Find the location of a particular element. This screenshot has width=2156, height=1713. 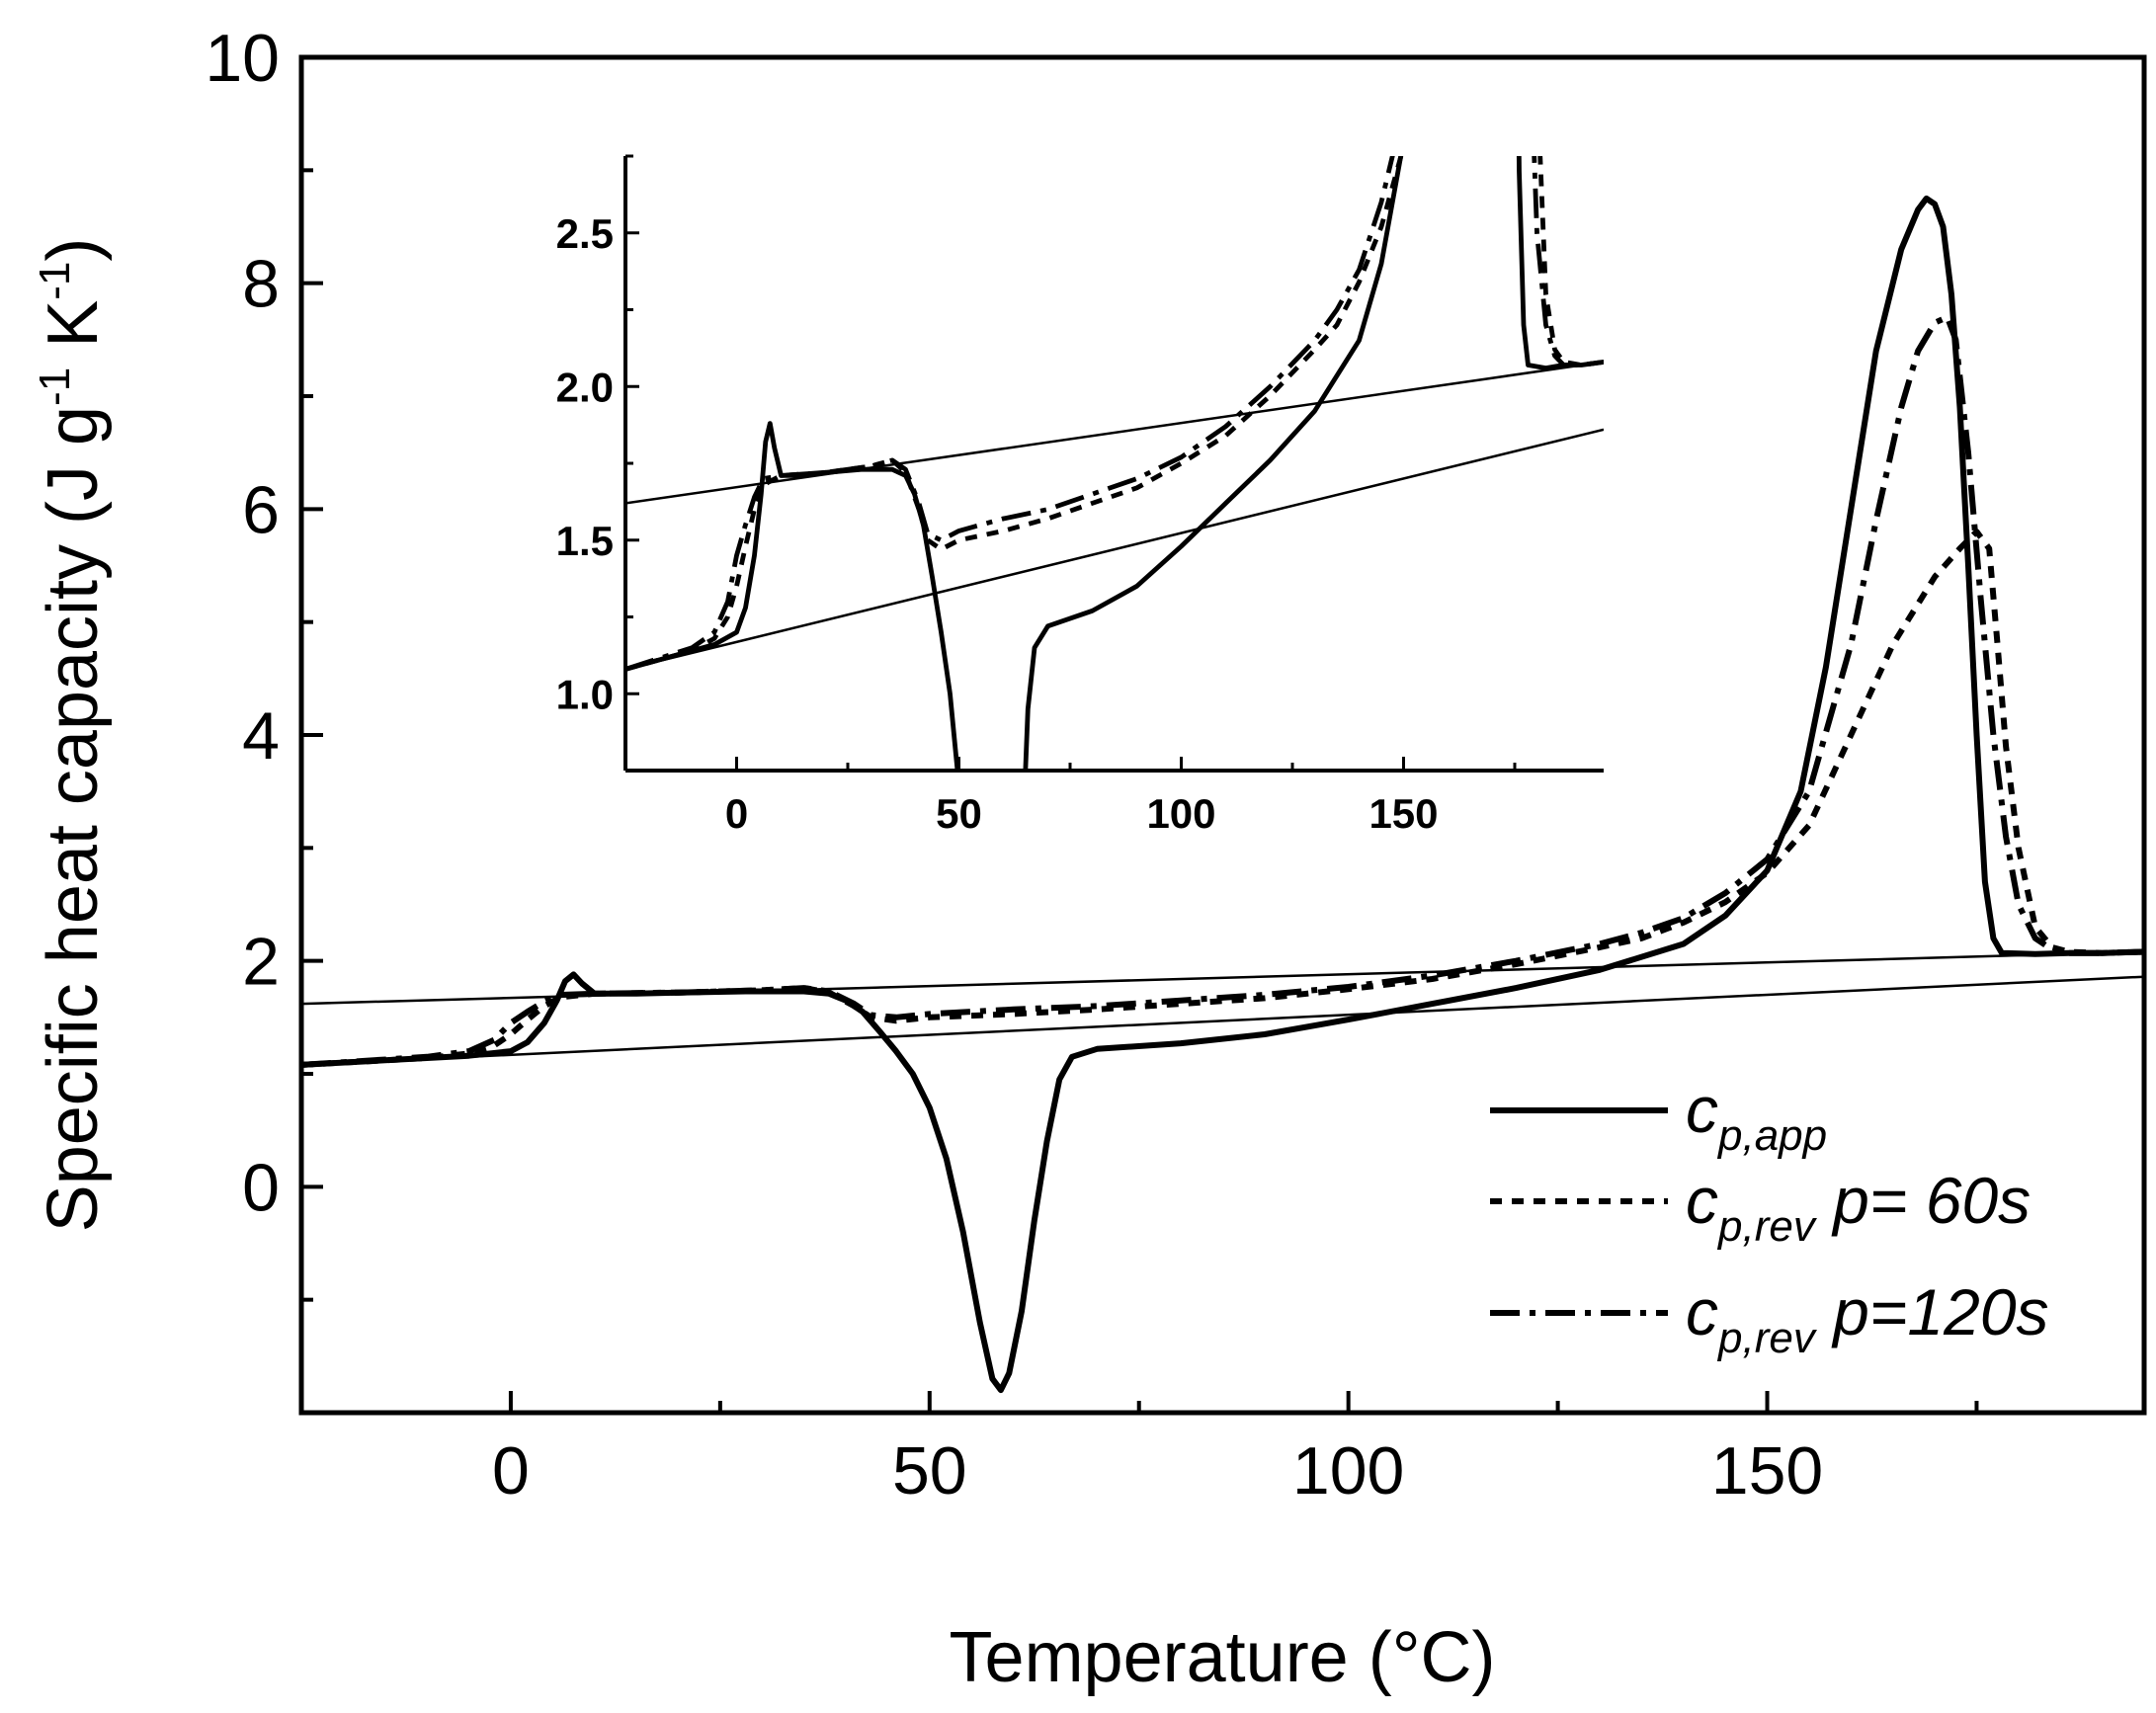

main-series-baseline-lower is located at coordinates (1222, 1021).